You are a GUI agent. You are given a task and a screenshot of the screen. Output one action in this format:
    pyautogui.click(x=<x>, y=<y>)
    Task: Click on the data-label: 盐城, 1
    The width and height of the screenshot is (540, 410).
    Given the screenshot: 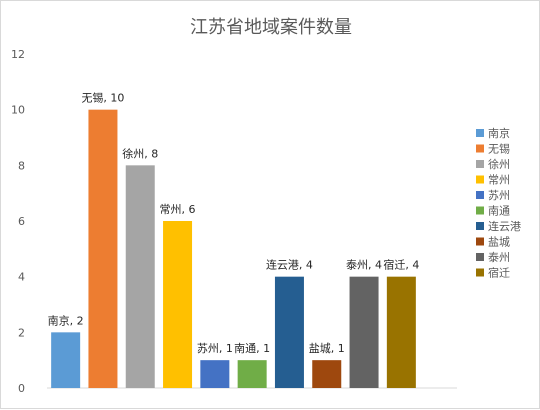 What is the action you would take?
    pyautogui.click(x=327, y=348)
    